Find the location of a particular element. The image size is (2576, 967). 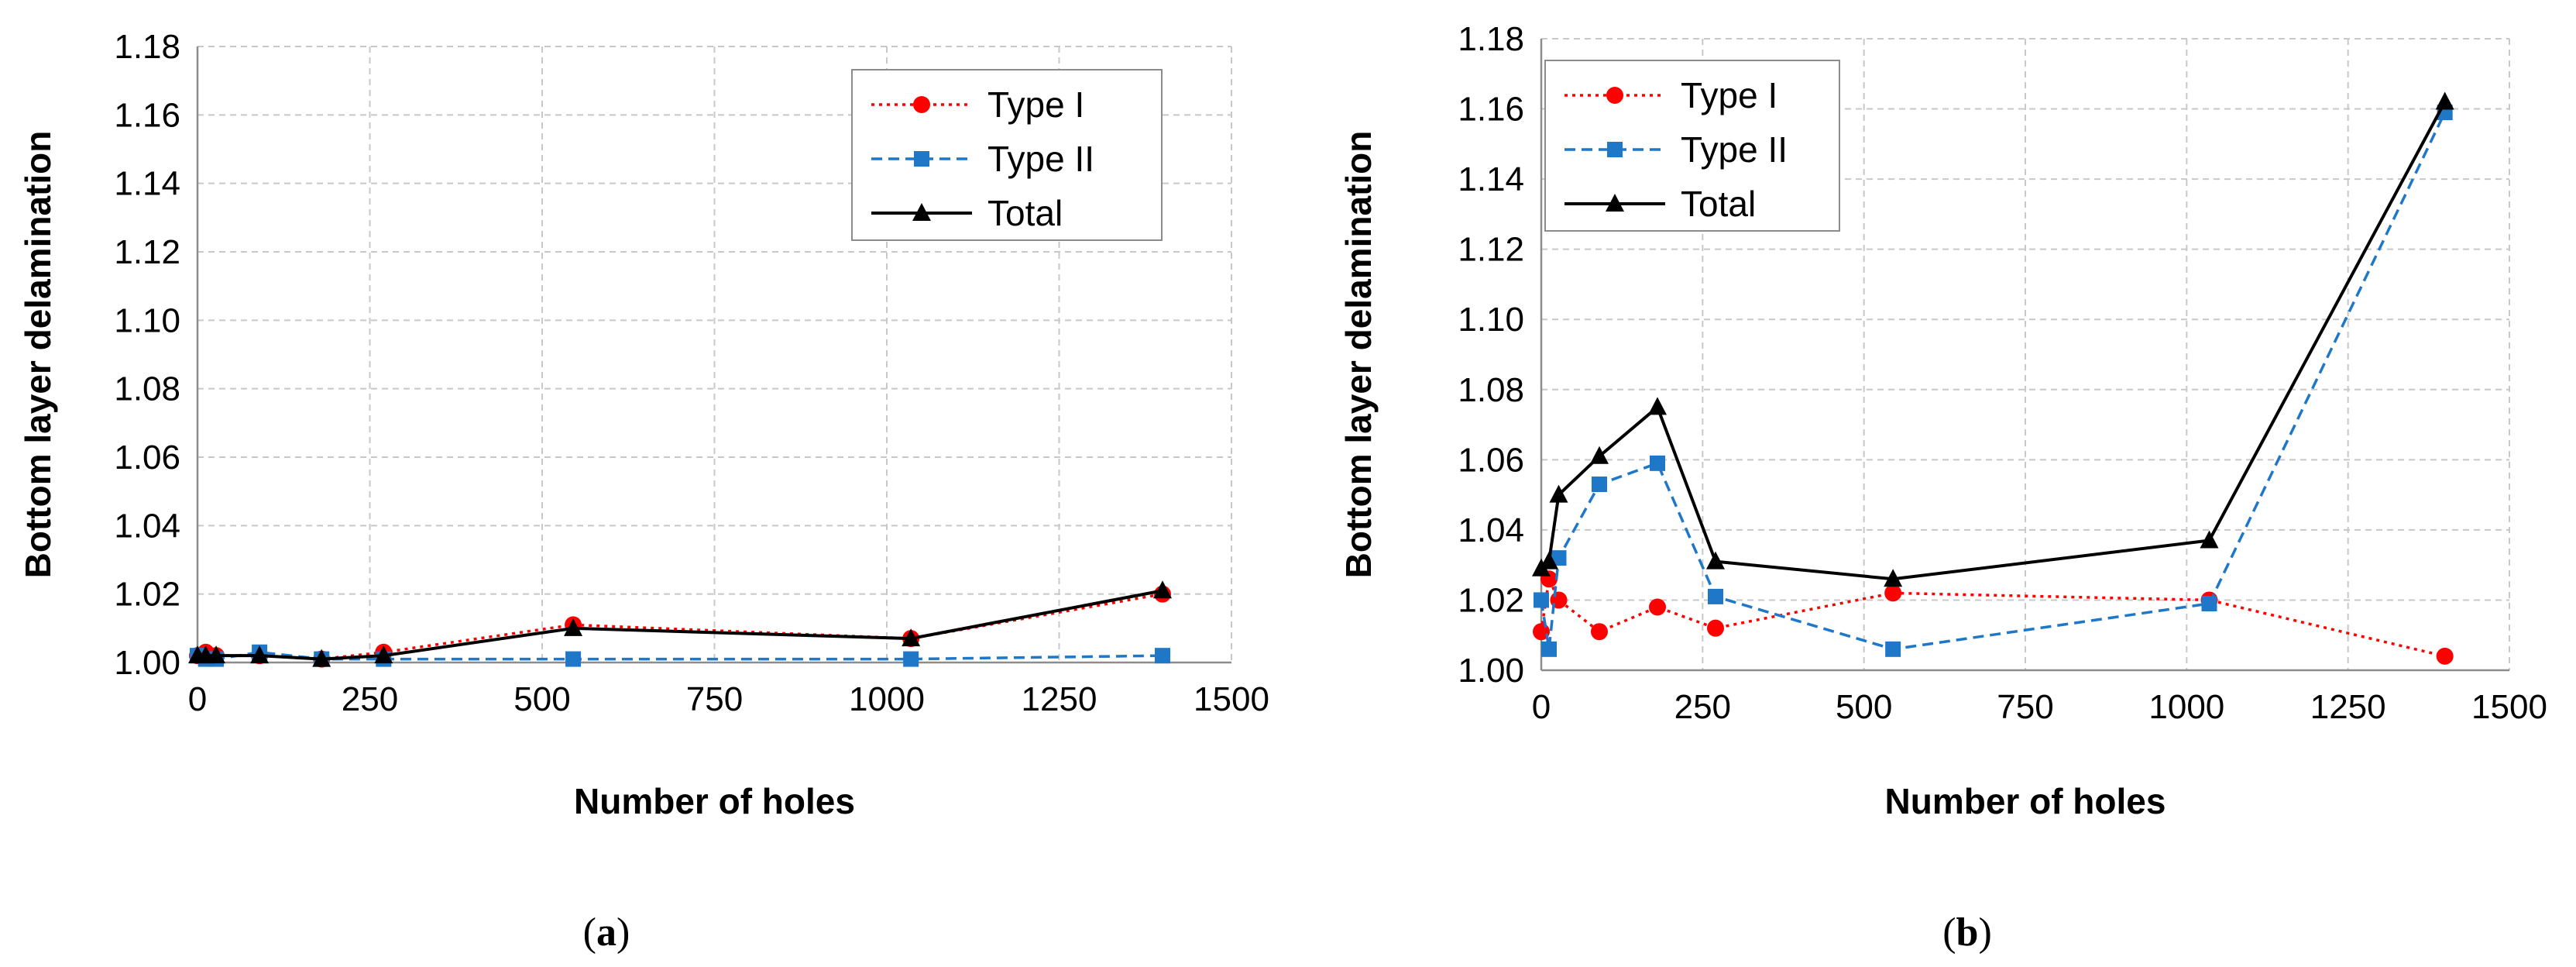

series-total is located at coordinates (680, 623).